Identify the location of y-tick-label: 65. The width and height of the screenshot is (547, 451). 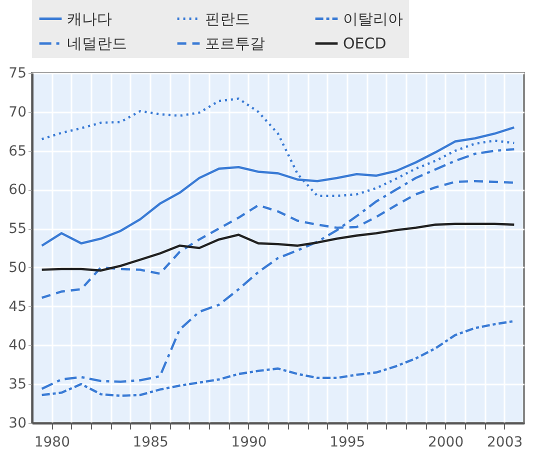
(17, 151).